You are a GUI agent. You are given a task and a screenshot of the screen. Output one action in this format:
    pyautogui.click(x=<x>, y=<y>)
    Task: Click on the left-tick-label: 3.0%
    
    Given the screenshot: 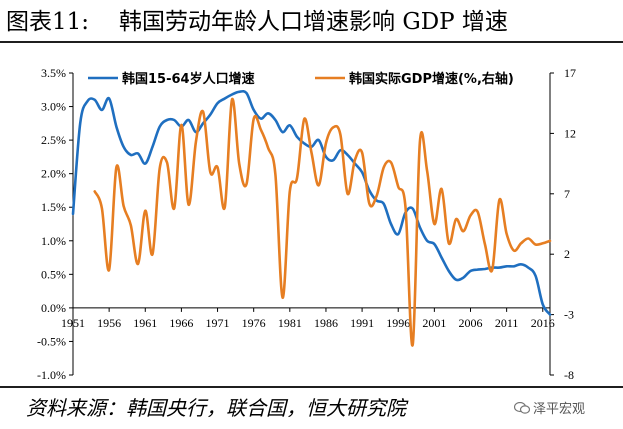 What is the action you would take?
    pyautogui.click(x=53, y=107)
    